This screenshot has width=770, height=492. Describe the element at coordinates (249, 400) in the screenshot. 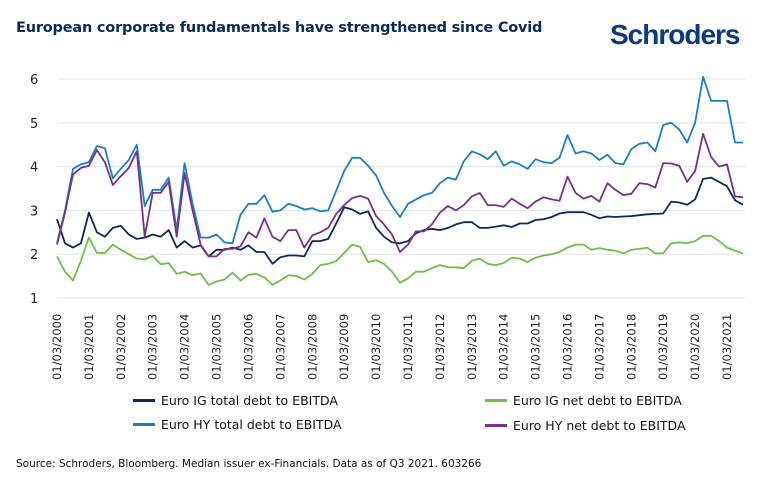

I see `legend-label-ig-total: Euro IG total debt to EBITDA` at that location.